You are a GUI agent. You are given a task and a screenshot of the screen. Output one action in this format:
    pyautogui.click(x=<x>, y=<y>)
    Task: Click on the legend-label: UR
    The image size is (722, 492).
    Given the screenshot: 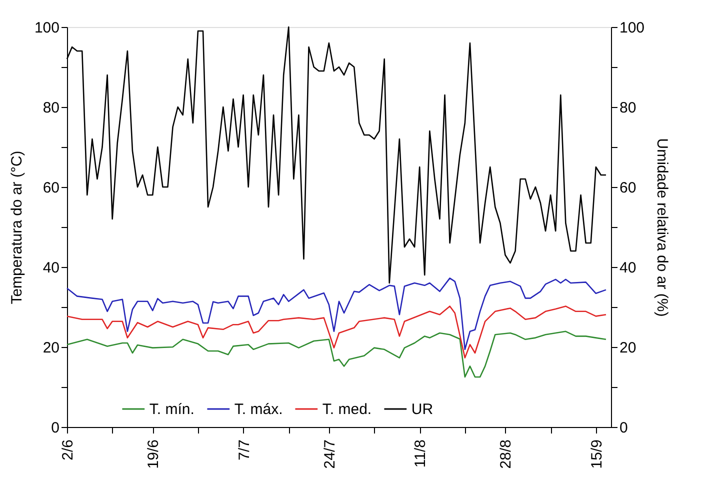 What is the action you would take?
    pyautogui.click(x=422, y=409)
    